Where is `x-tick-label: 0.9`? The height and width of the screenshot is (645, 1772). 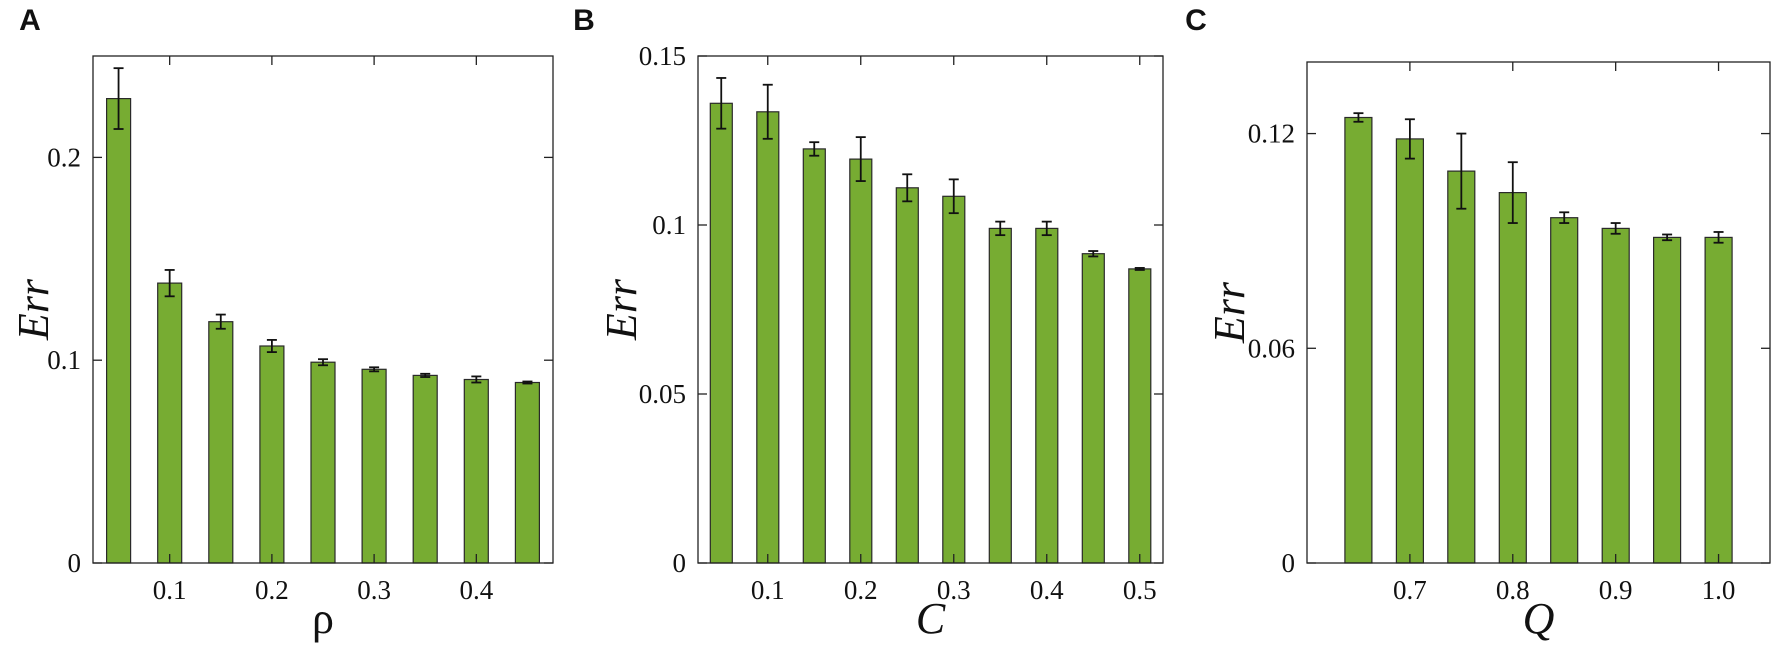 x-tick-label: 0.9 is located at coordinates (1616, 590).